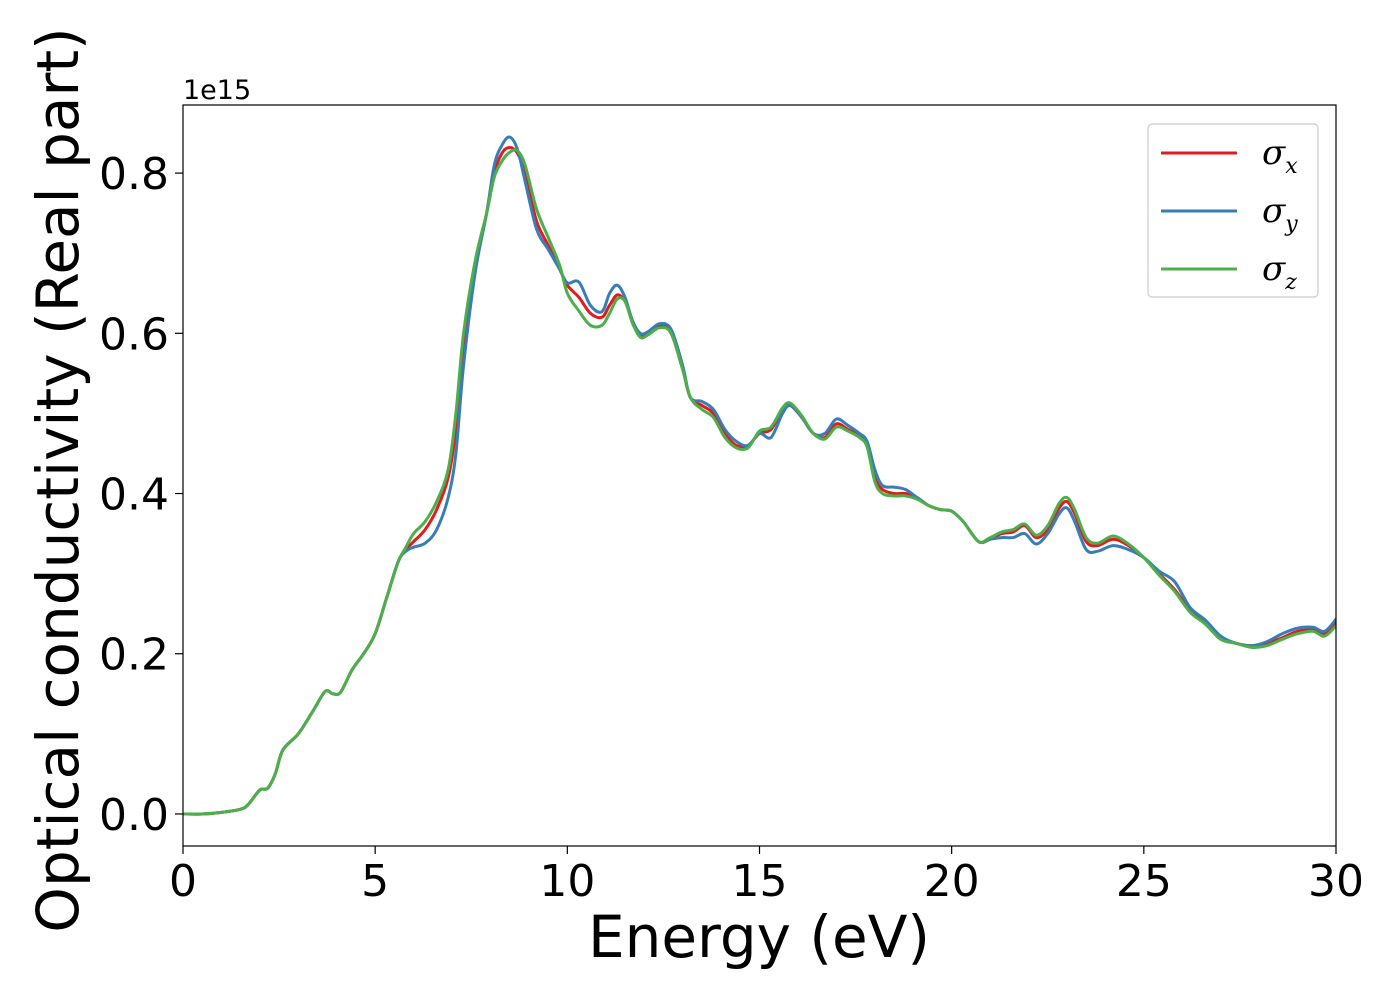 The width and height of the screenshot is (1400, 1000). Describe the element at coordinates (183, 881) in the screenshot. I see `x-tick-label: 0` at that location.